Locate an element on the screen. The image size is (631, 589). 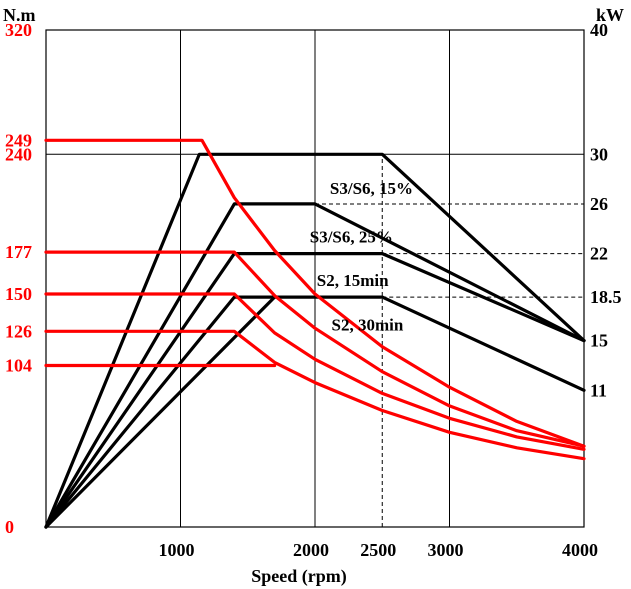
power-curve is located at coordinates (160, 412).